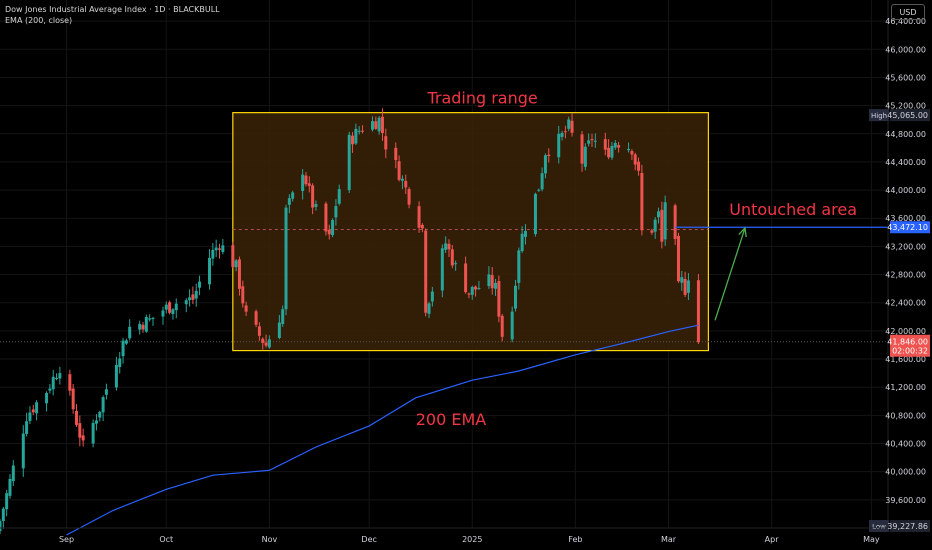 The height and width of the screenshot is (550, 932). I want to click on low-price-tag: Low, so click(879, 527).